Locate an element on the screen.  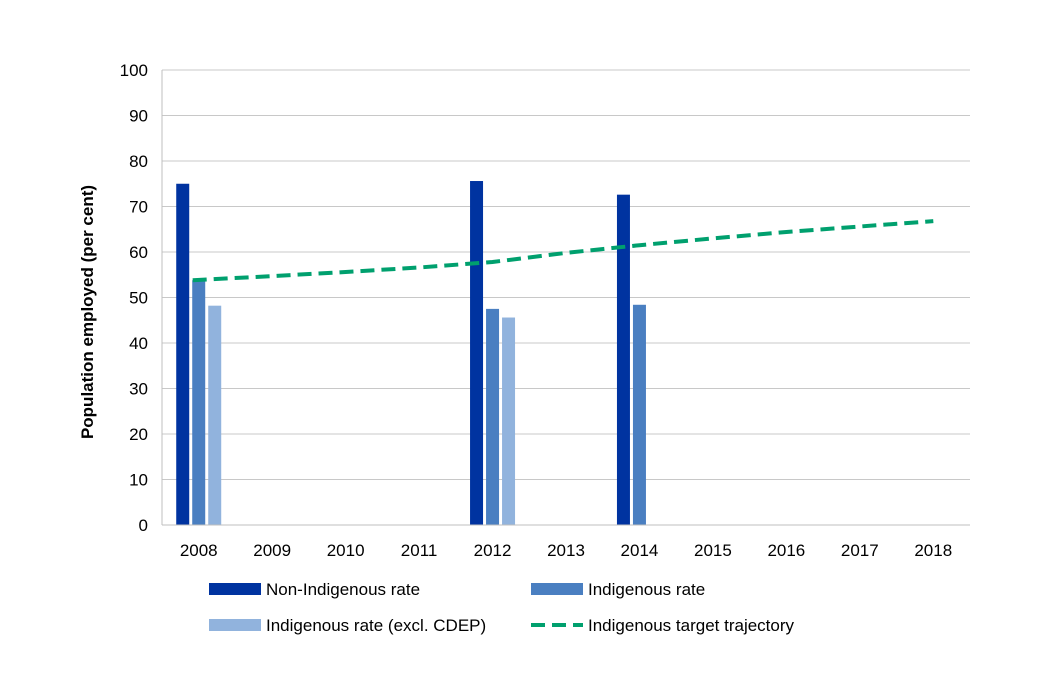
y-tick-label: 100 is located at coordinates (134, 70).